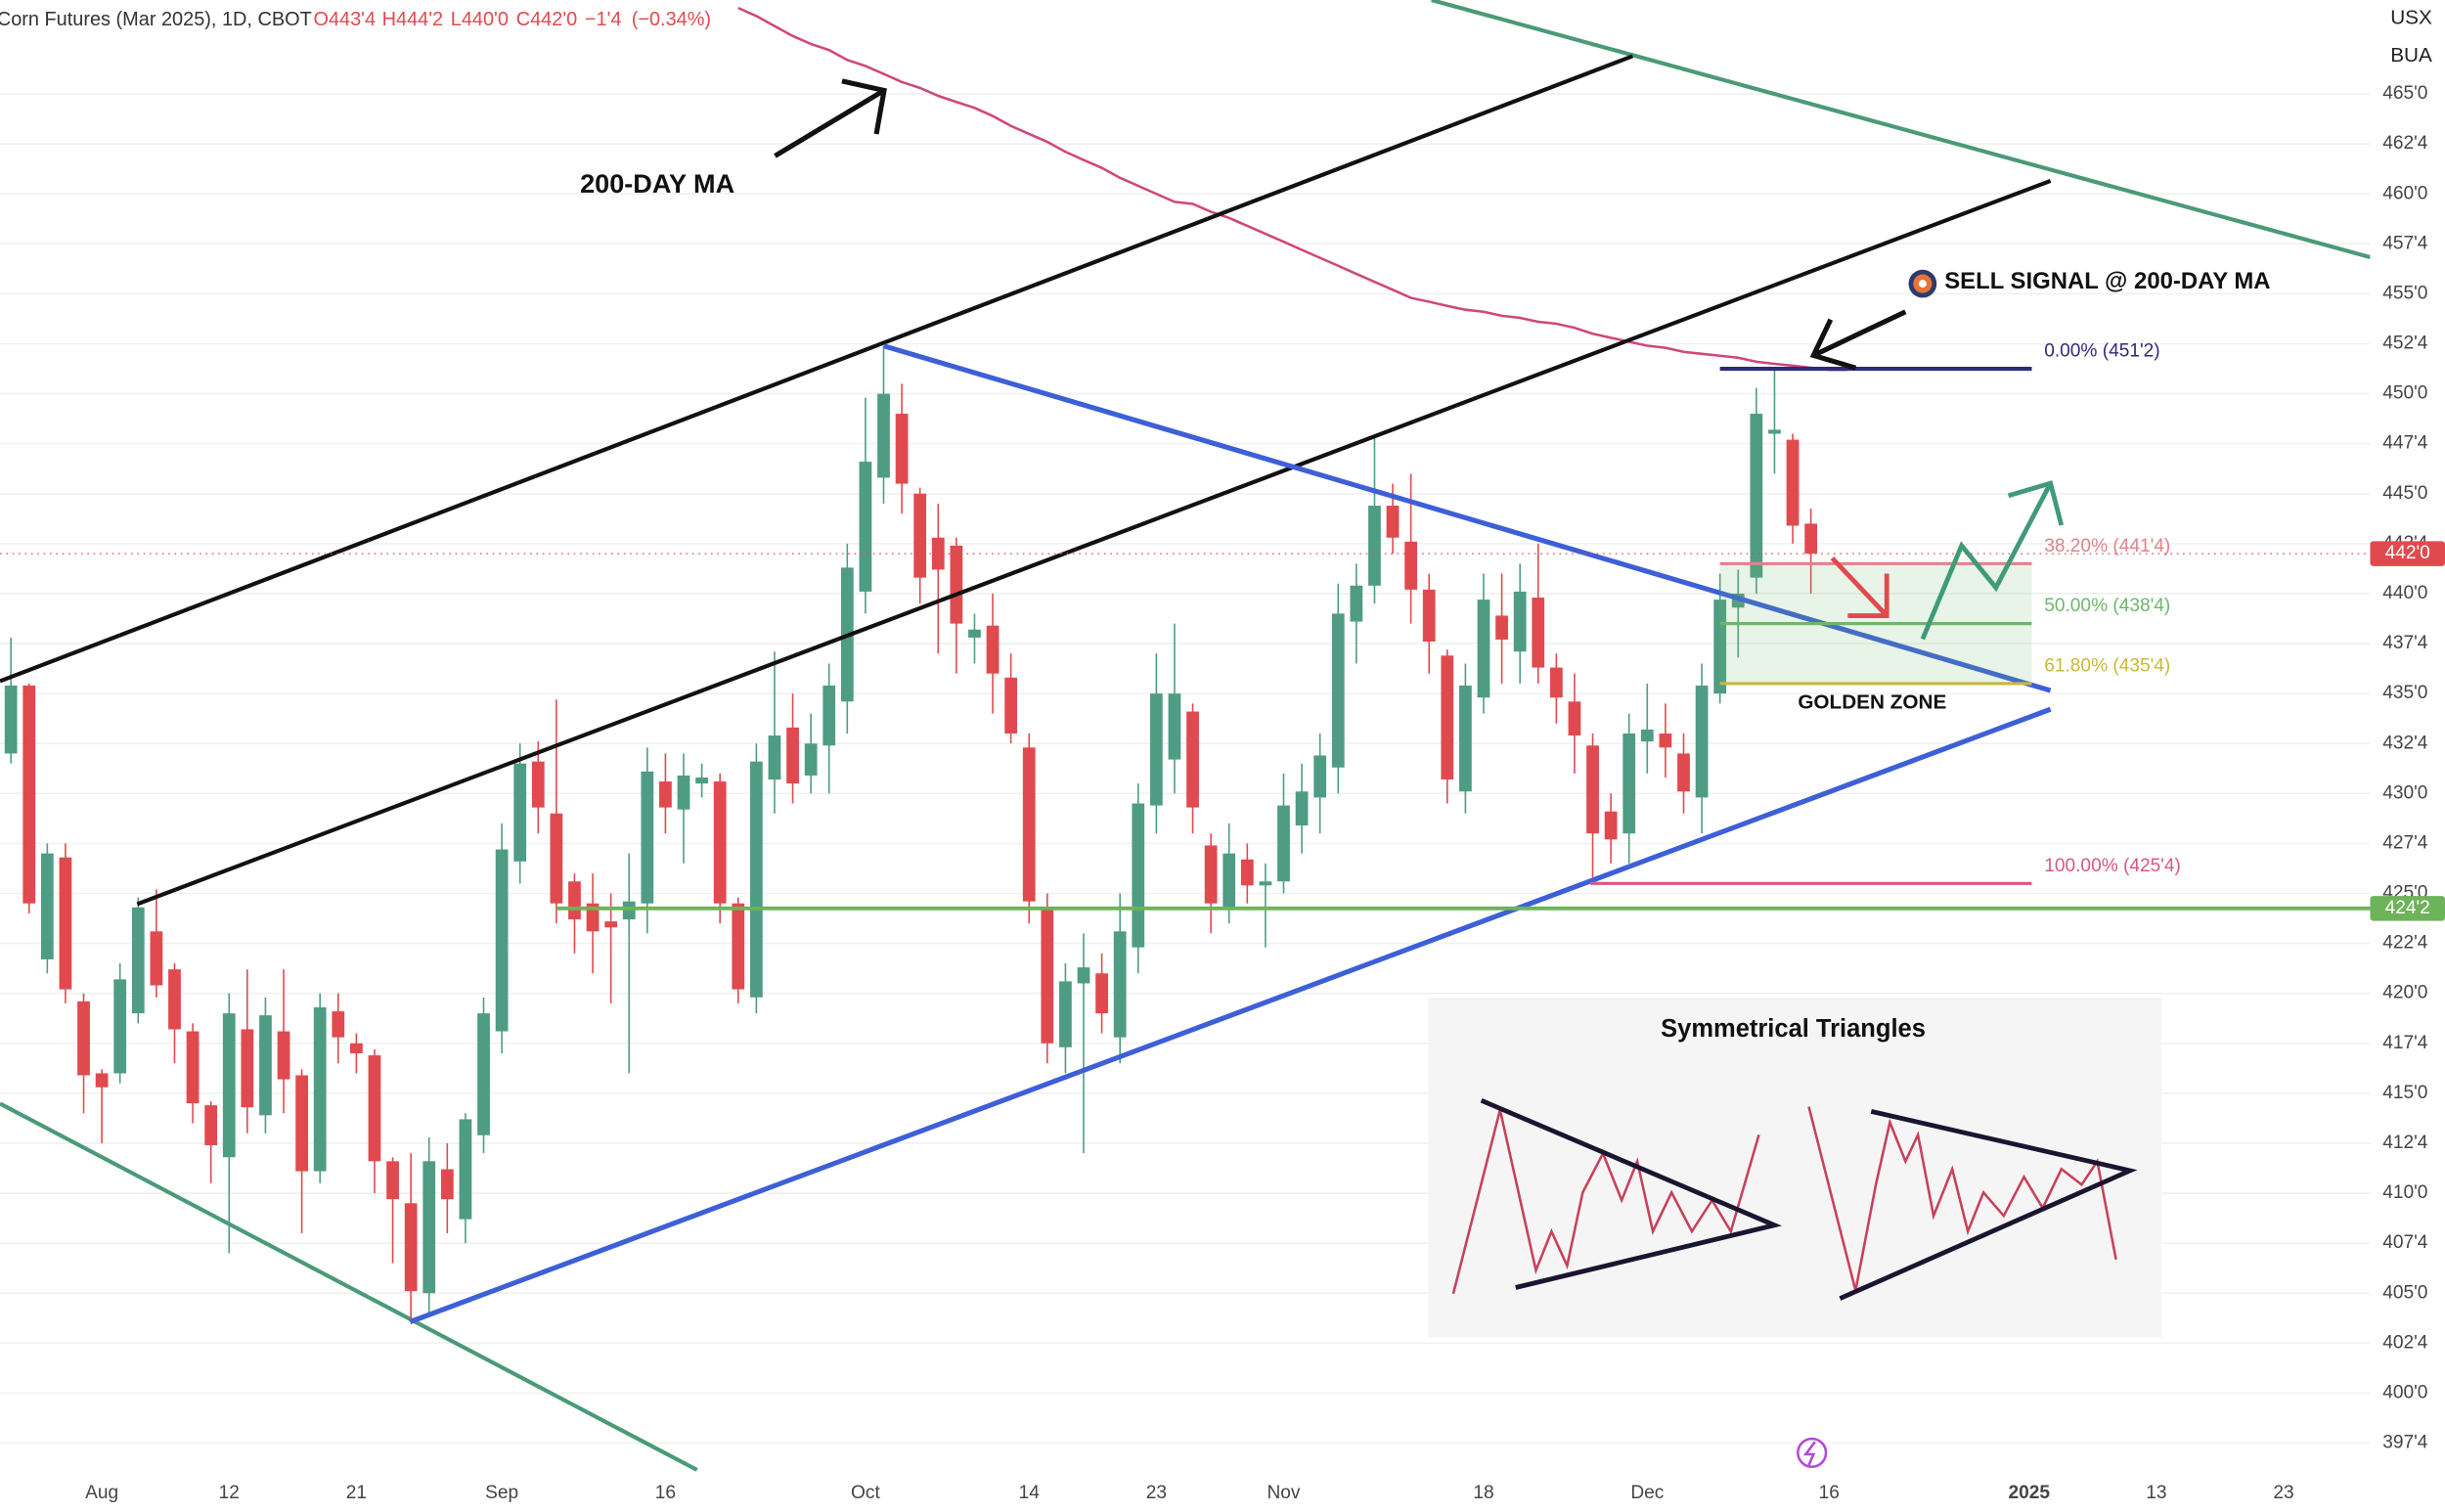 The width and height of the screenshot is (2445, 1512). I want to click on trend-line, so click(1901, 129).